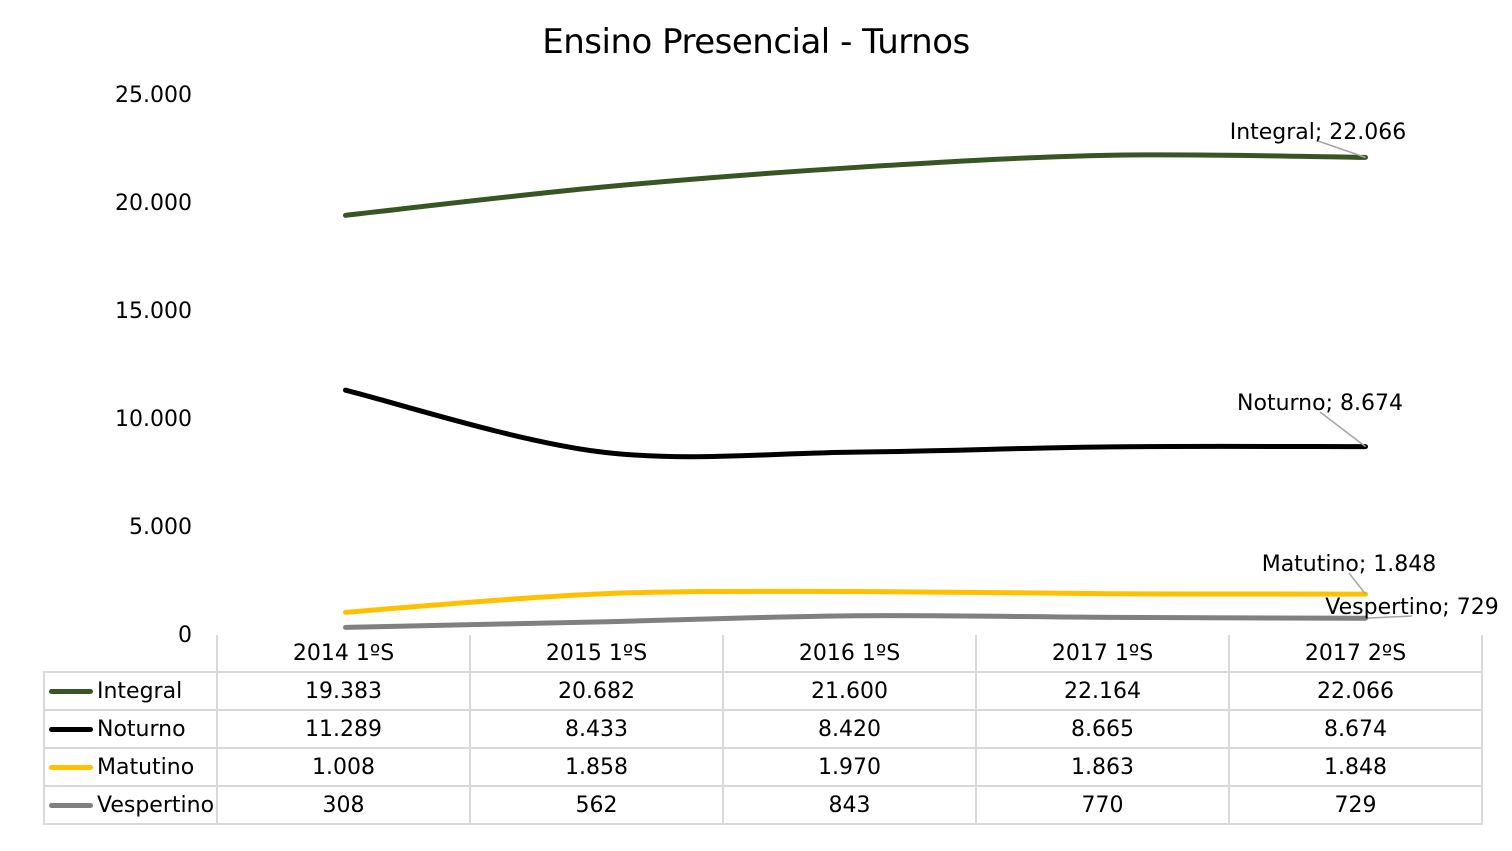  I want to click on table-row: Integral 19.383 20.682 21.600 22.164 22.066, so click(763, 691).